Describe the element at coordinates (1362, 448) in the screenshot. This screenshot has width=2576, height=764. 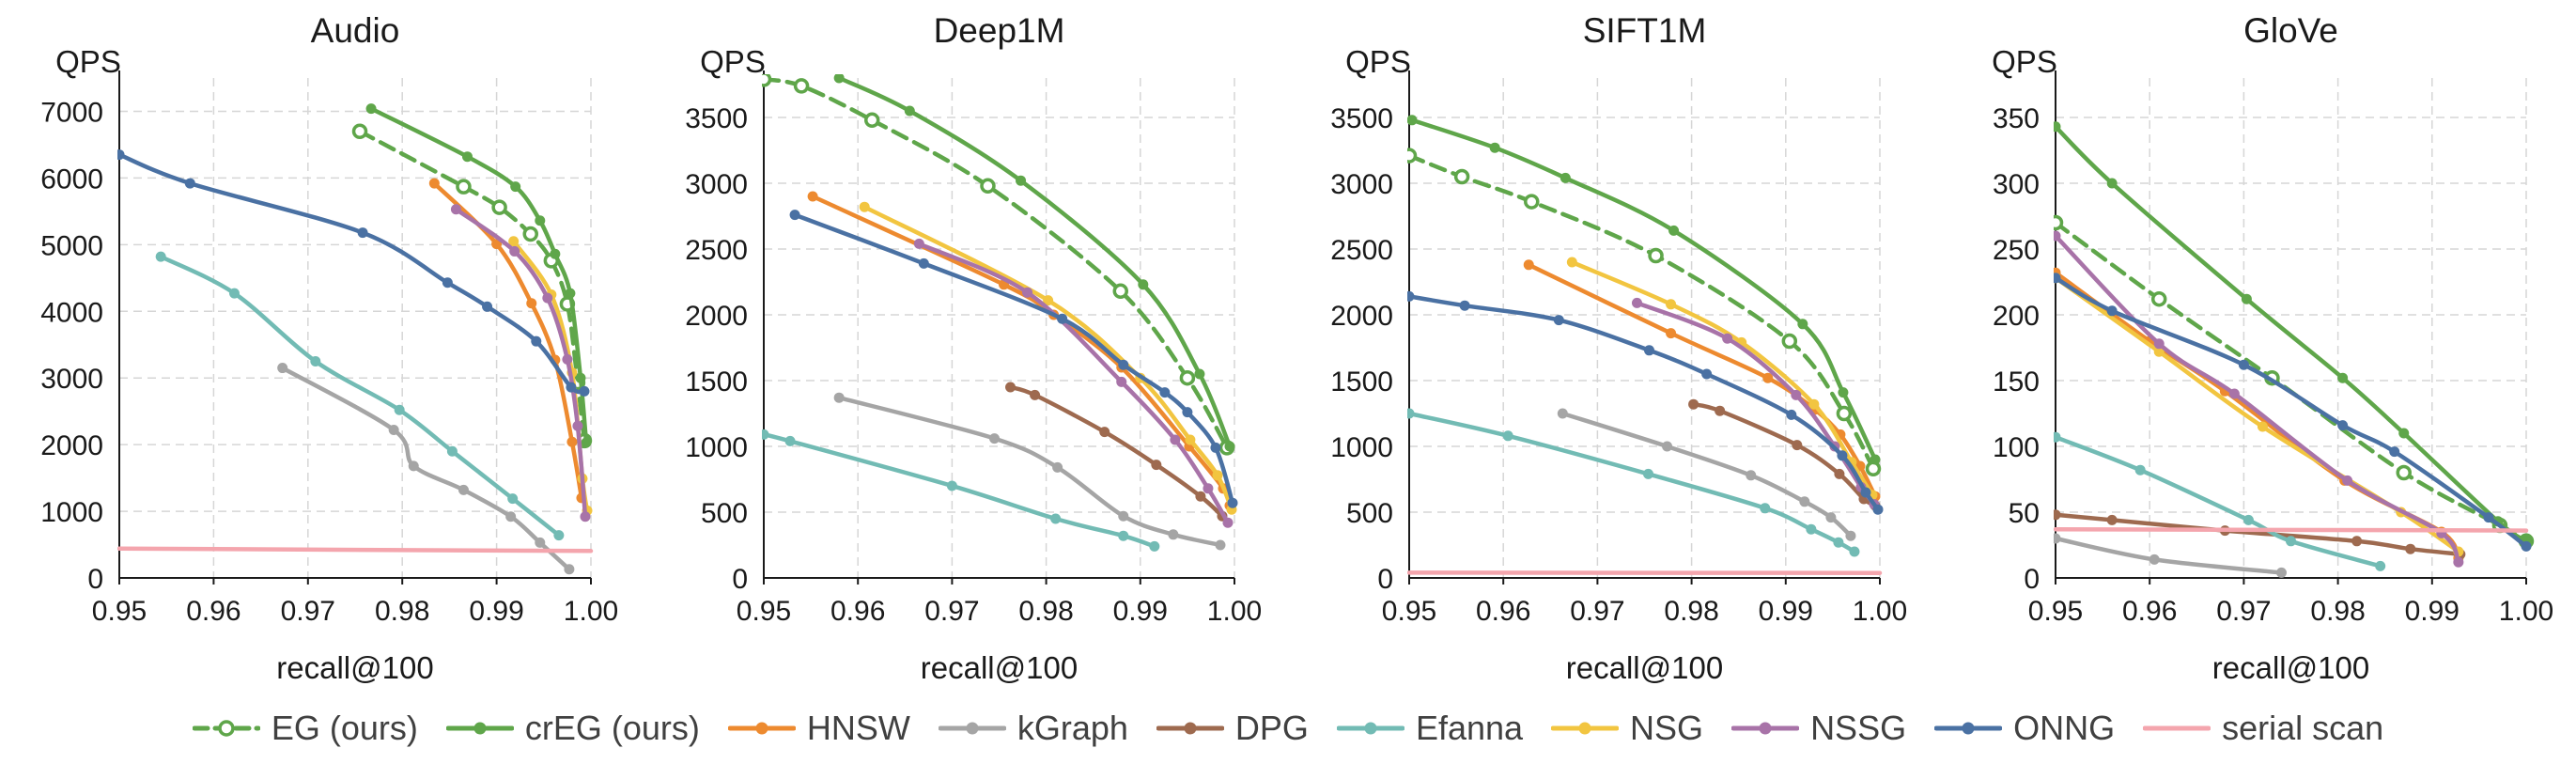
I see `y-tick-label: 1000` at that location.